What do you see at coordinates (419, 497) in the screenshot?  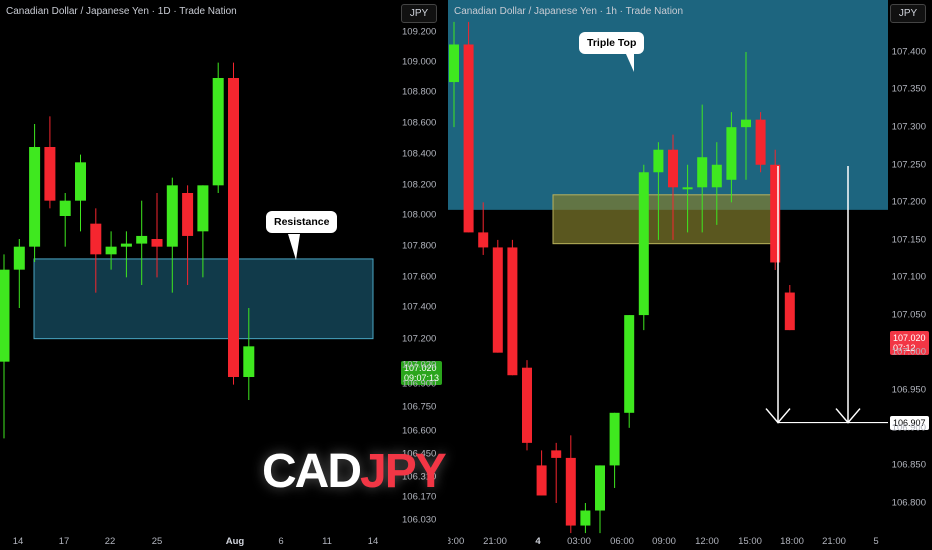 I see `left-price-tick: 106.170` at bounding box center [419, 497].